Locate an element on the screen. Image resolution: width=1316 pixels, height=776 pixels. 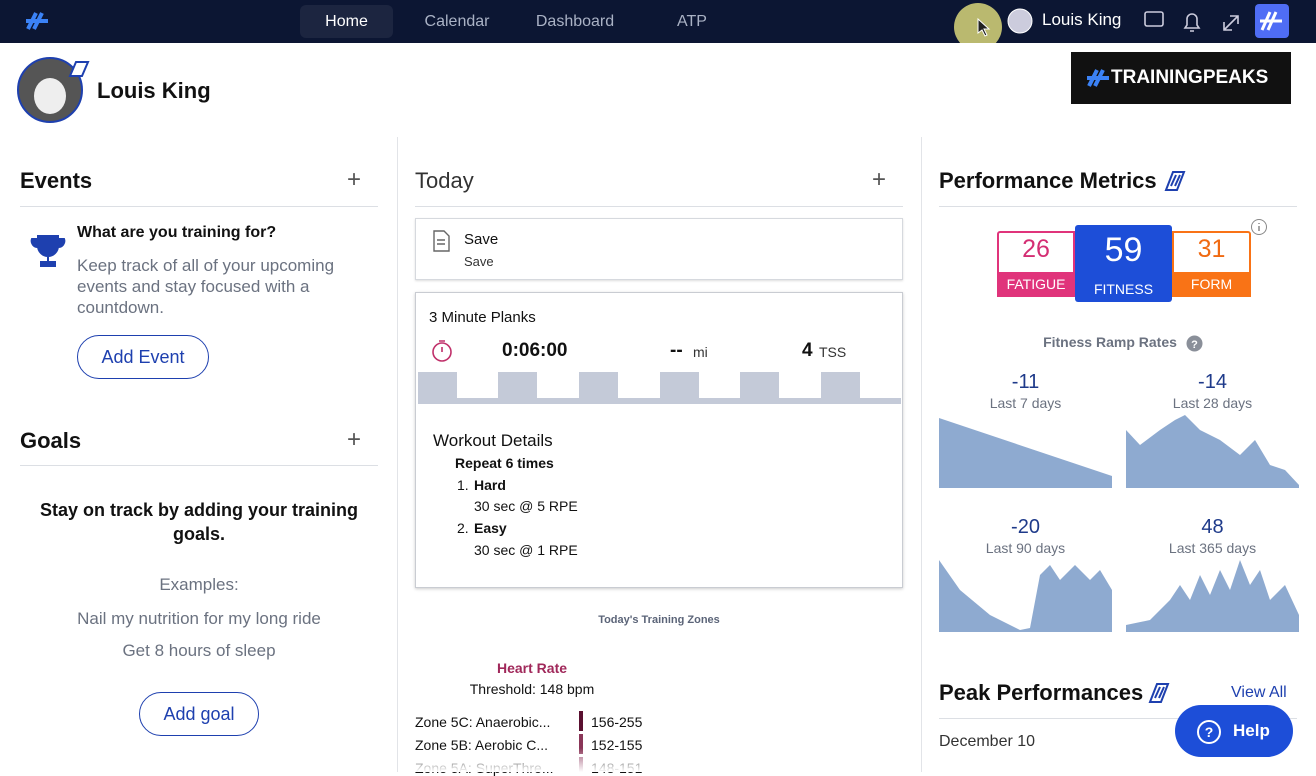
ramp-label: Last 28 days is located at coordinates (1212, 403).